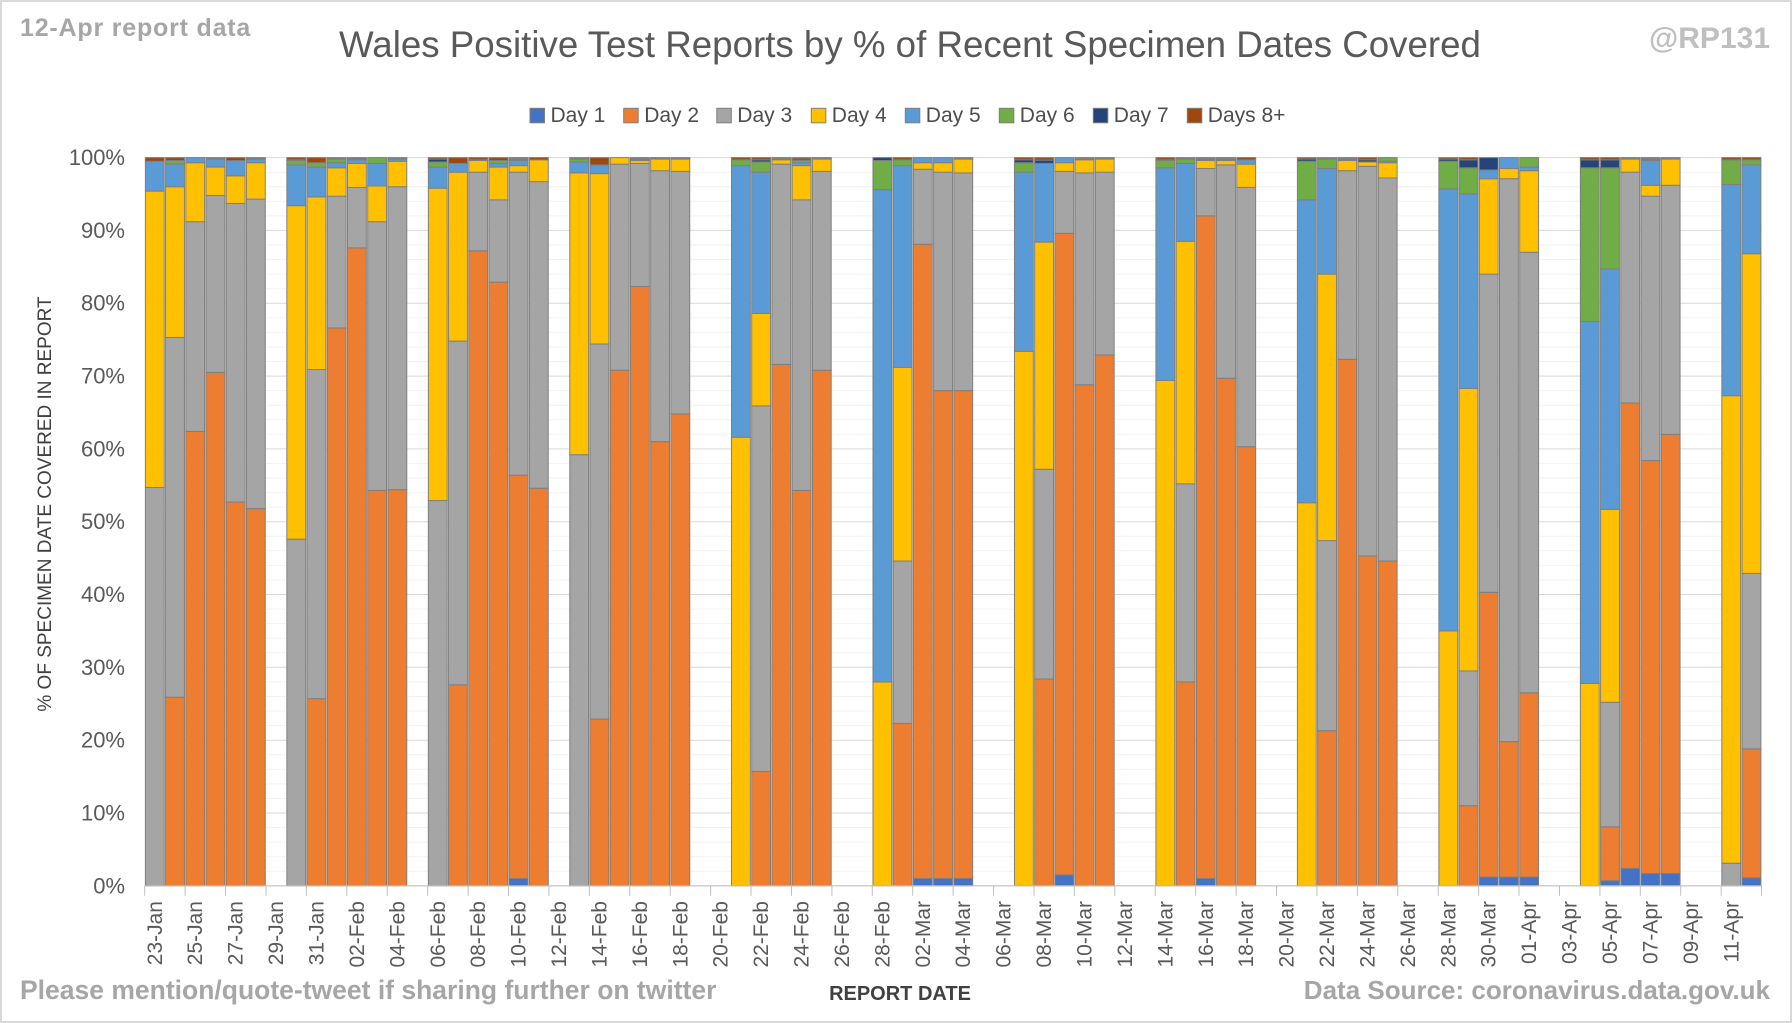  I want to click on svg-text: 60%, so click(103, 448).